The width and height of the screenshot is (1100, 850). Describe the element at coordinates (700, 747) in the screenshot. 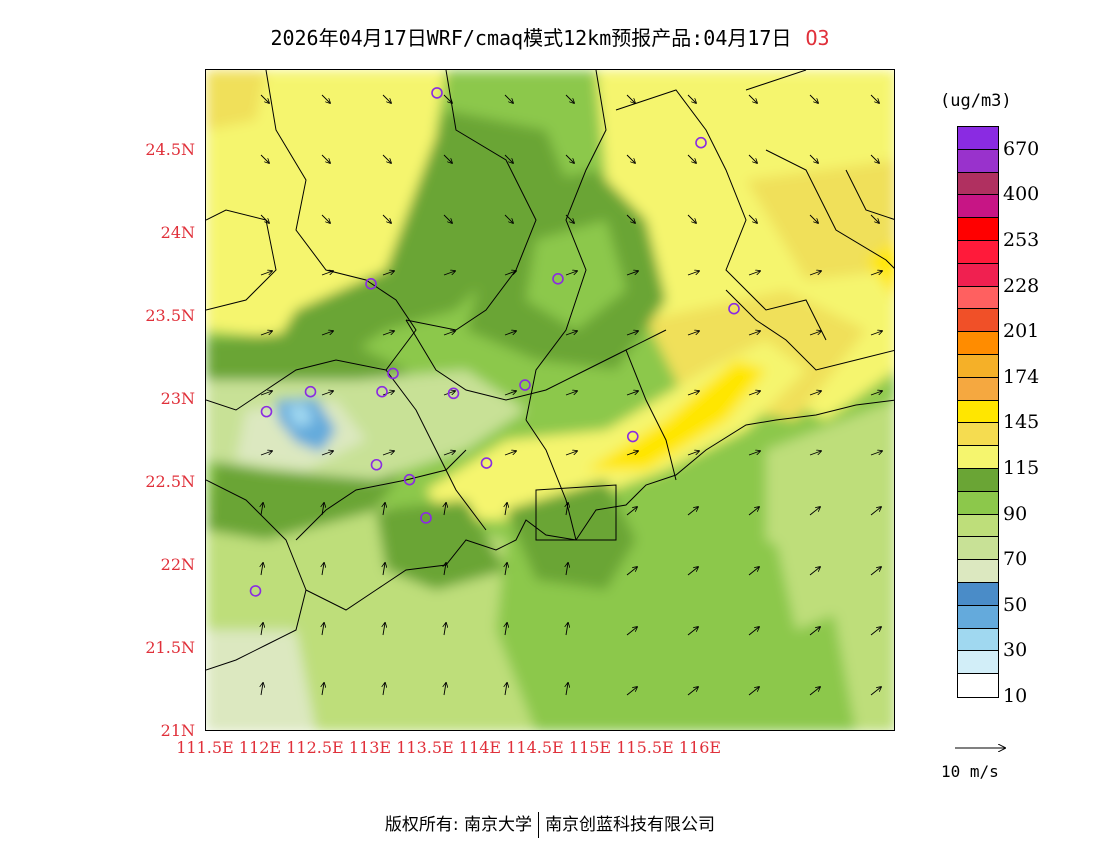

I see `lon-tick-label: 116E` at that location.